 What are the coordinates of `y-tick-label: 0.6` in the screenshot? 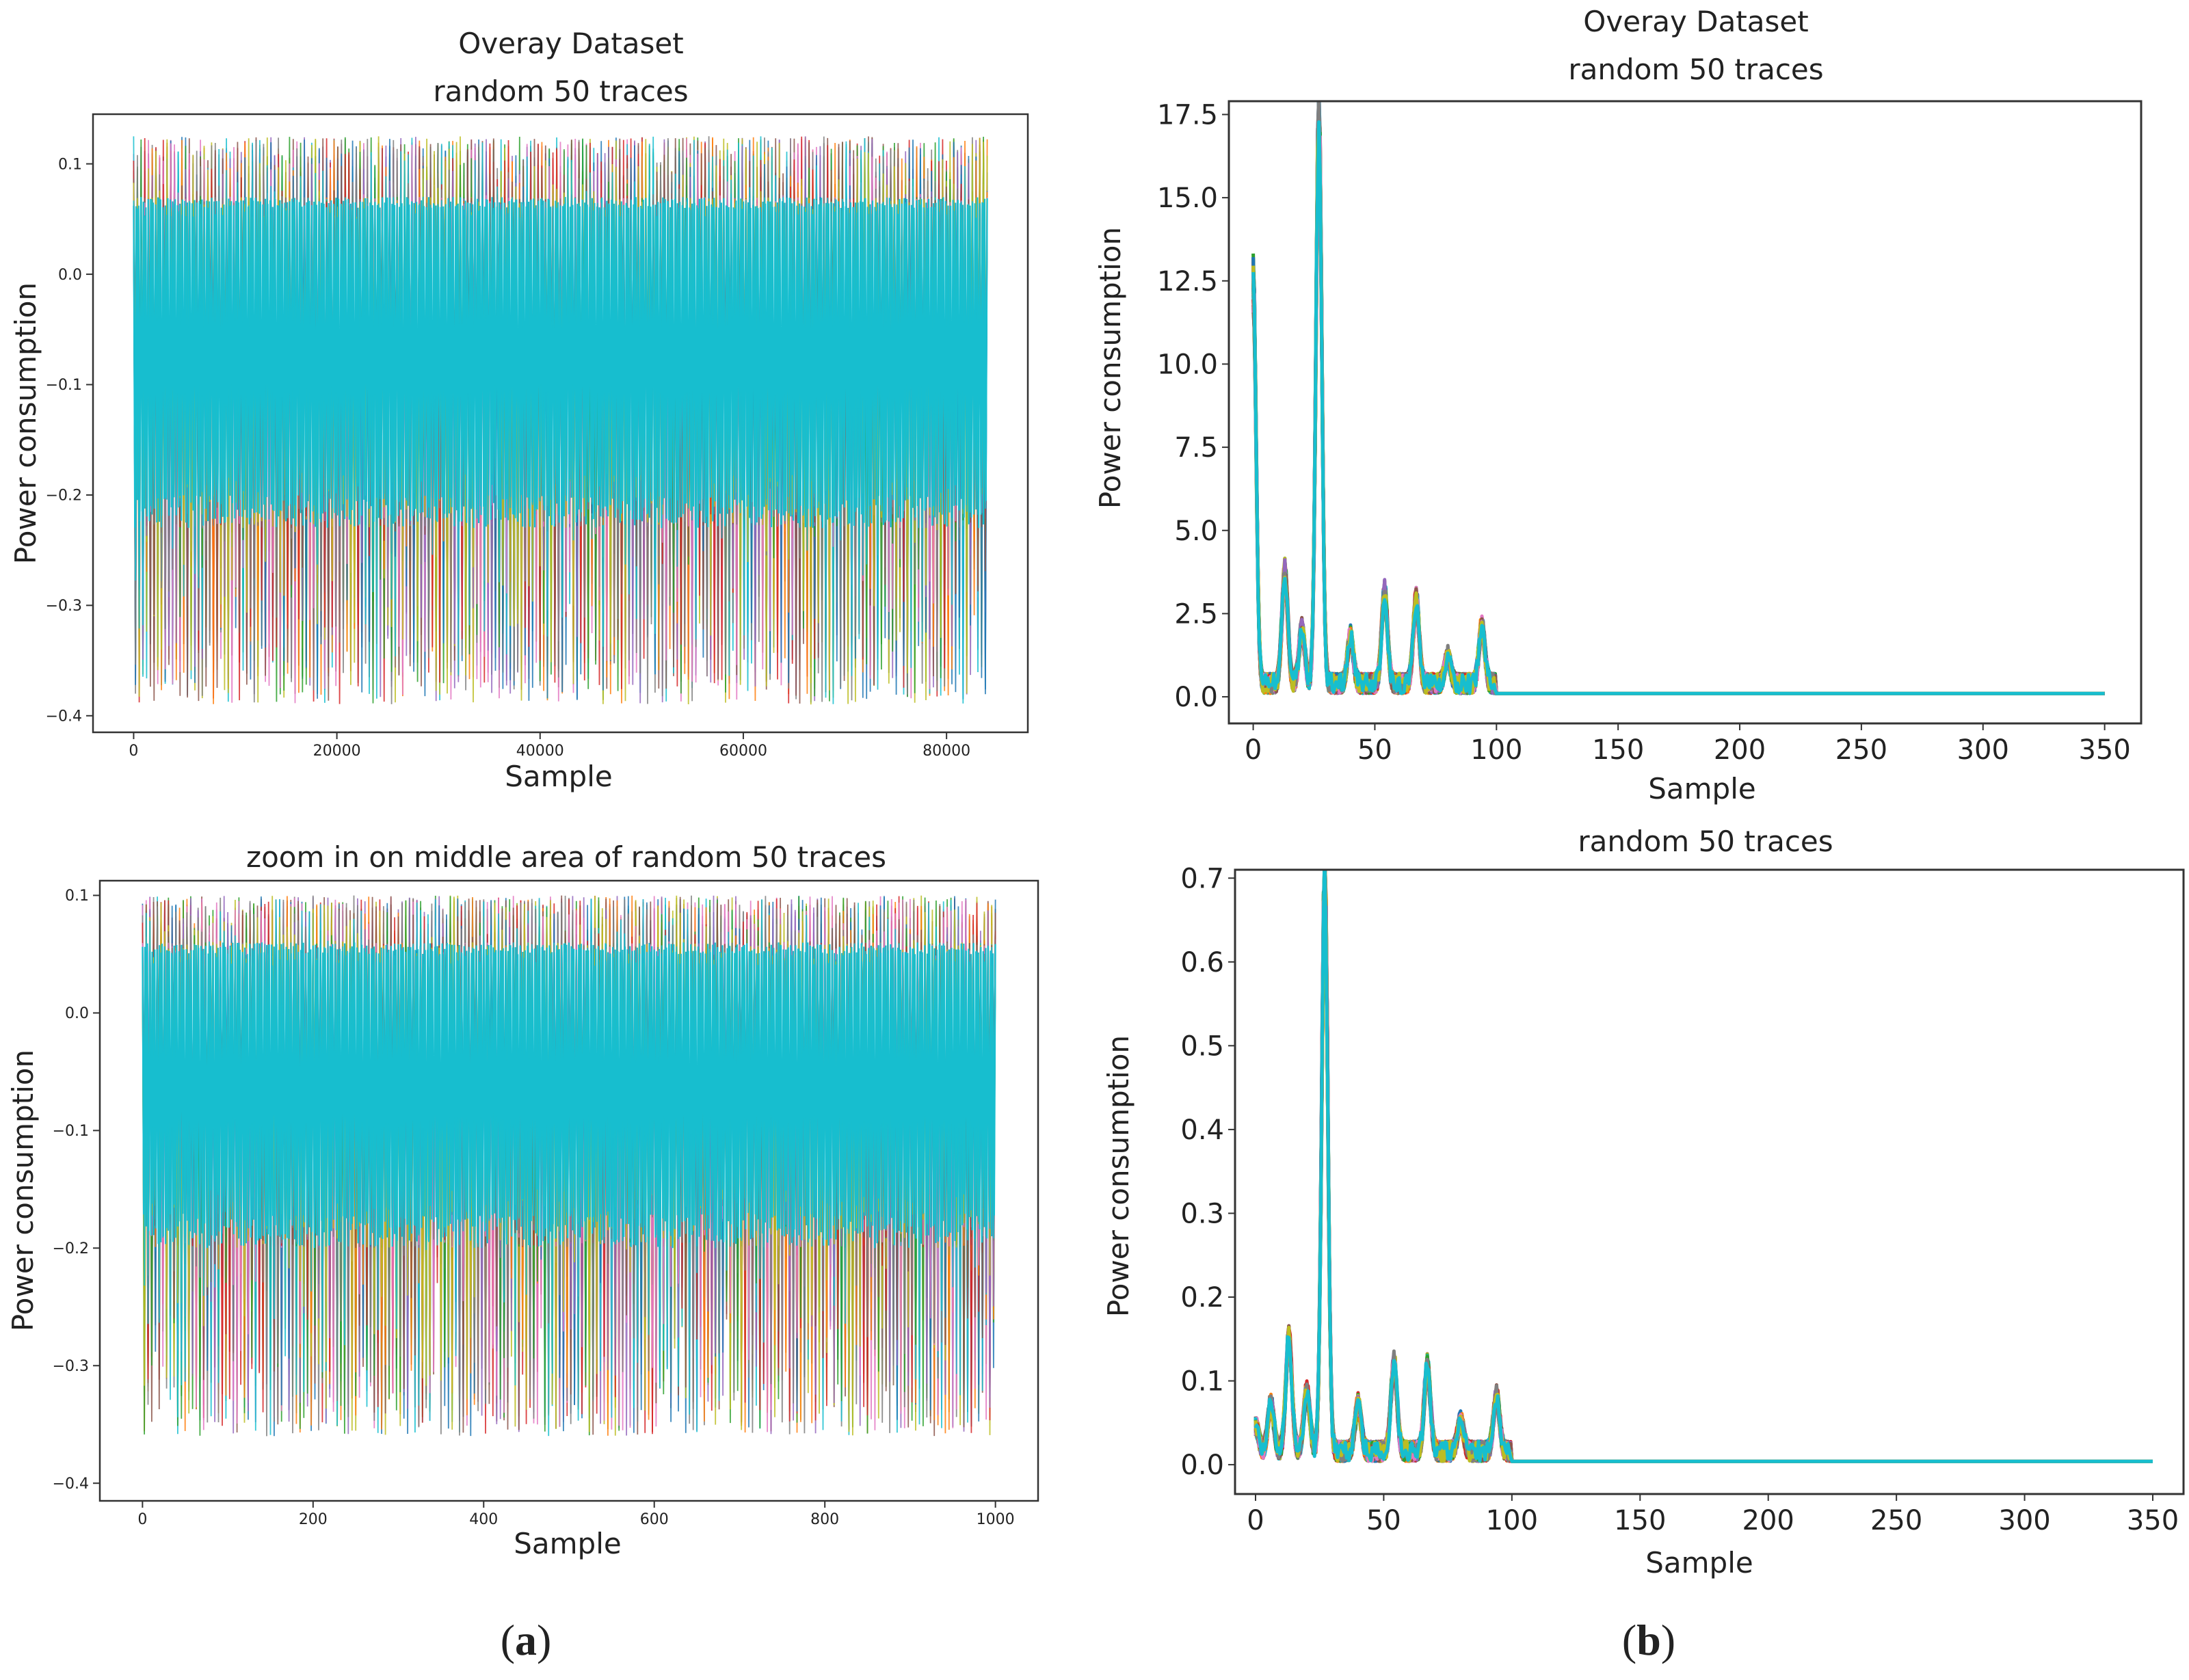 It's located at (1202, 962).